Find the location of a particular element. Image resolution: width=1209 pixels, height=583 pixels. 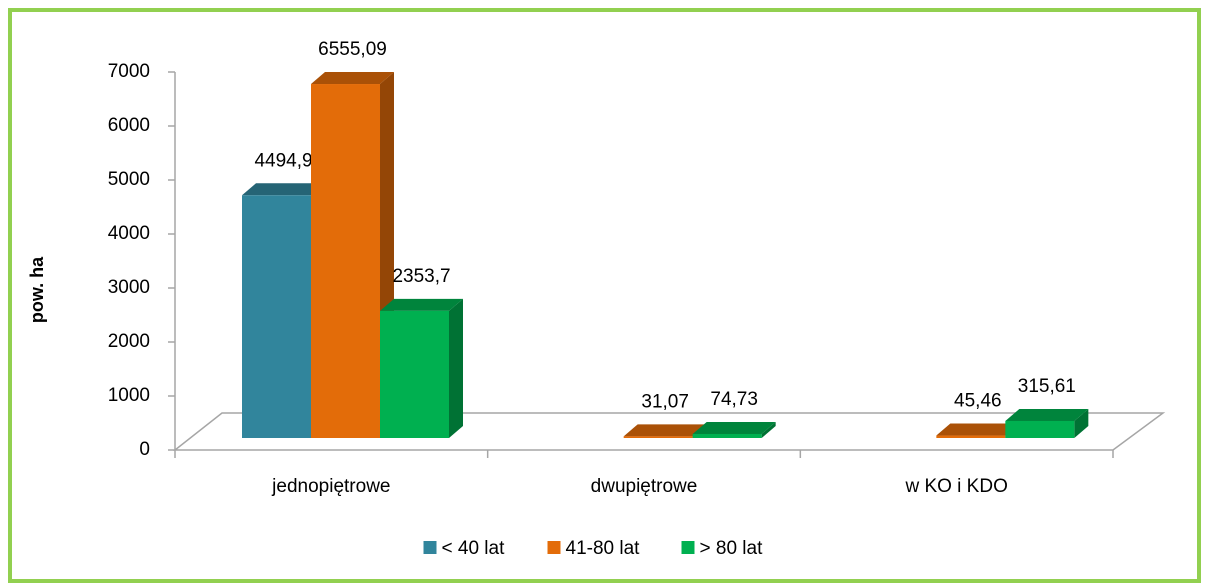

value-label: 4494,9 is located at coordinates (283, 160).